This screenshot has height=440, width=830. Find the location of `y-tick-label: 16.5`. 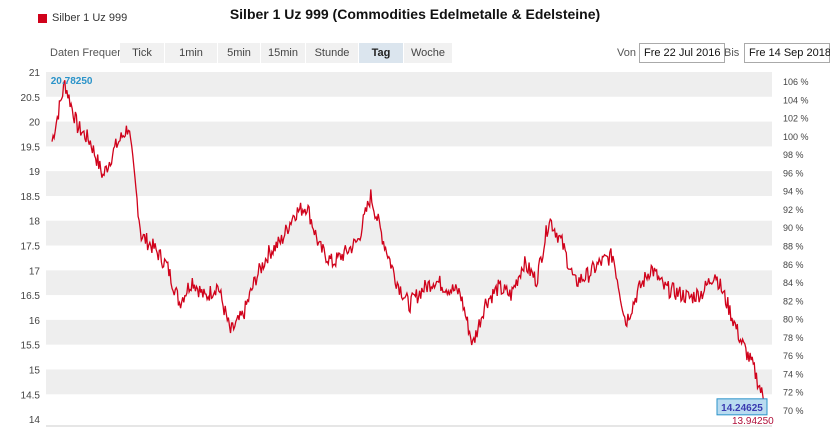

y-tick-label: 16.5 is located at coordinates (31, 296).